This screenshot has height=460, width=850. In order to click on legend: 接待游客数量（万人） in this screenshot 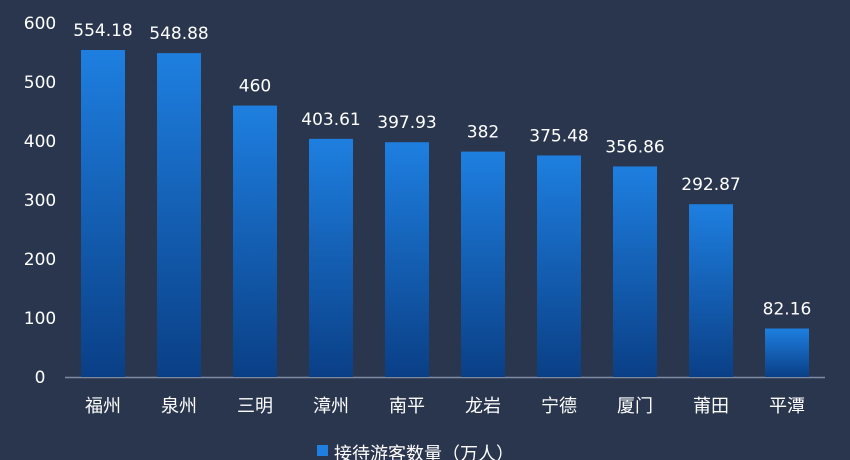, I will do `click(415, 452)`.